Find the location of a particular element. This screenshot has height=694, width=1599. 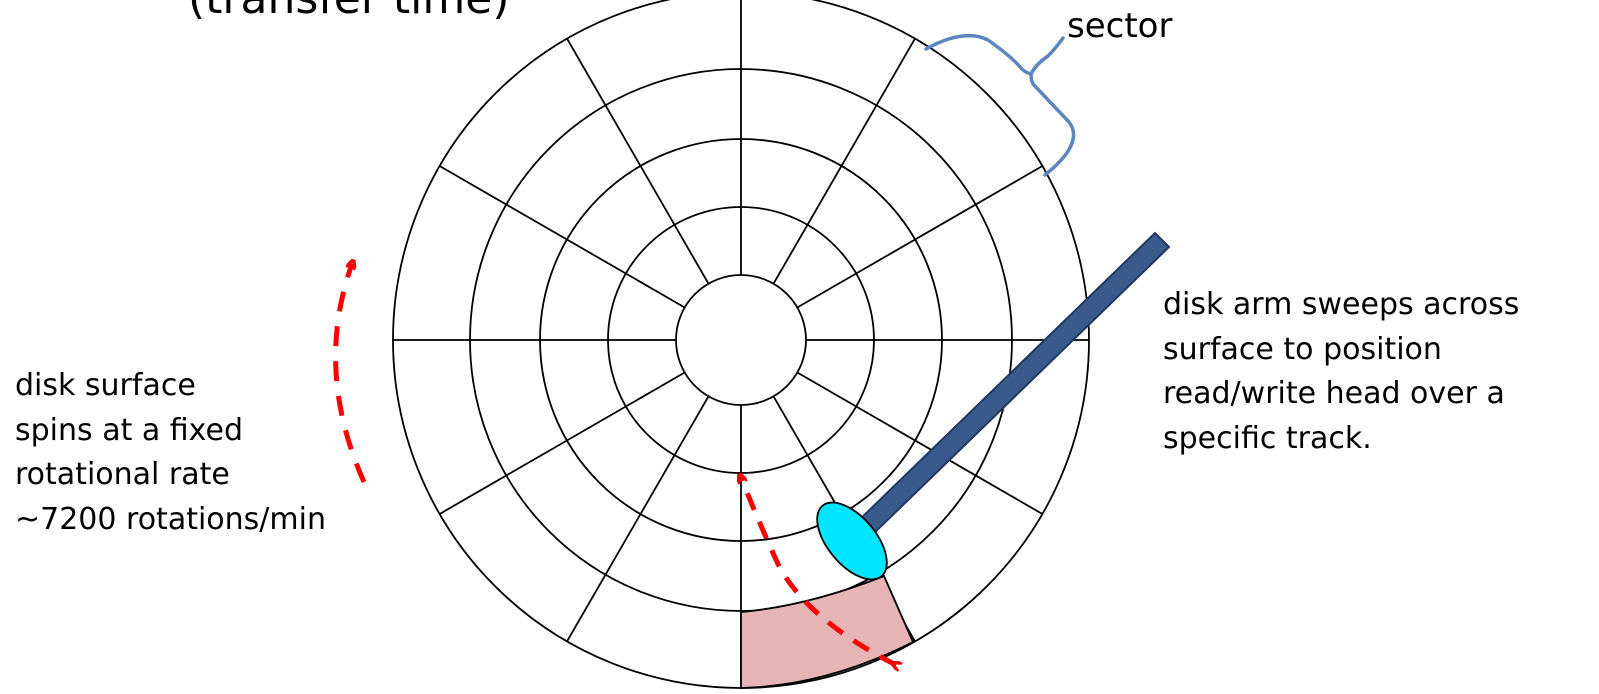

spin-caption-line: spins at a fixed is located at coordinates (129, 430).